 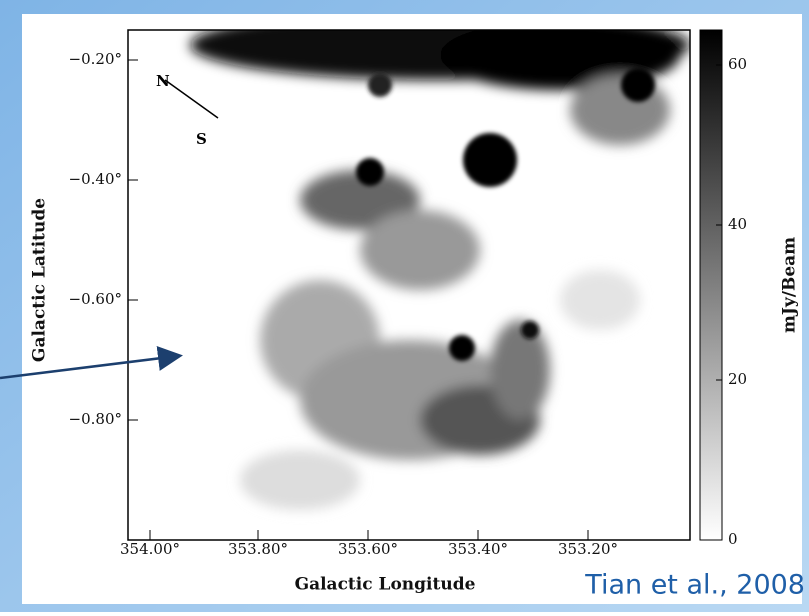 What do you see at coordinates (201, 139) in the screenshot?
I see `compass-south: S` at bounding box center [201, 139].